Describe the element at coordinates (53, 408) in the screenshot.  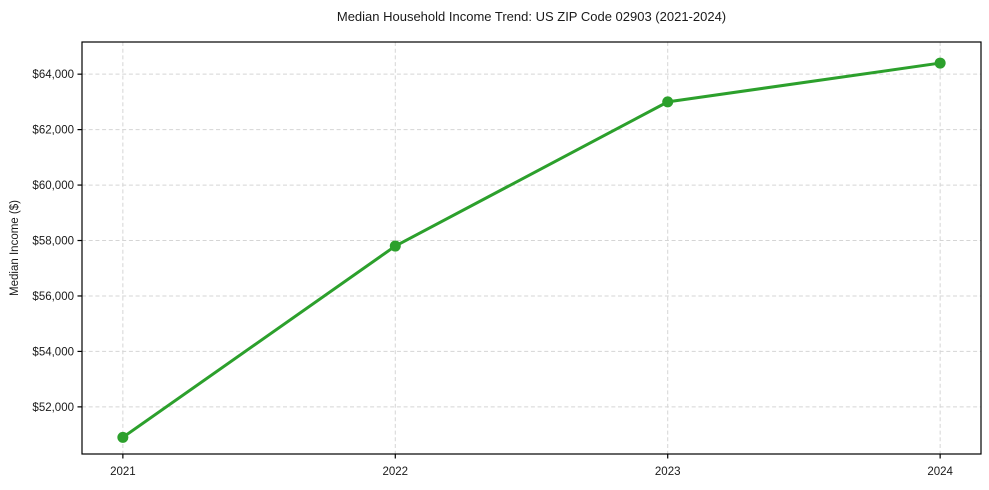
I see `y-tick-label: $52,000` at that location.